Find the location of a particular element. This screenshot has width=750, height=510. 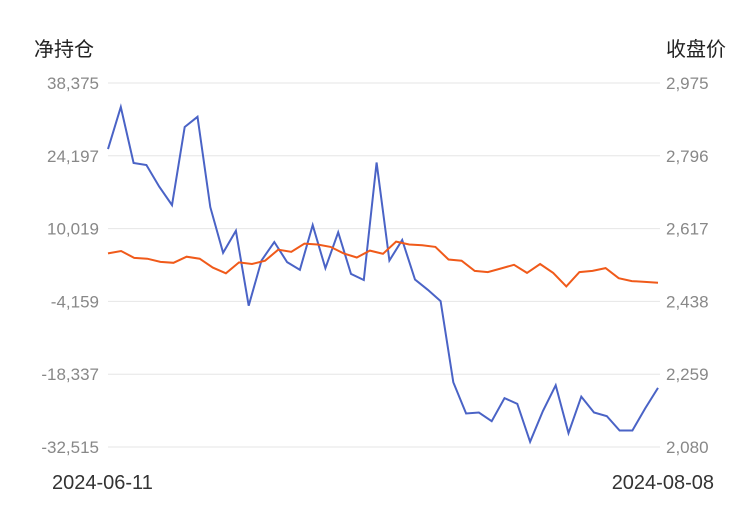

x-end-label: 2024-08-08 is located at coordinates (663, 483).